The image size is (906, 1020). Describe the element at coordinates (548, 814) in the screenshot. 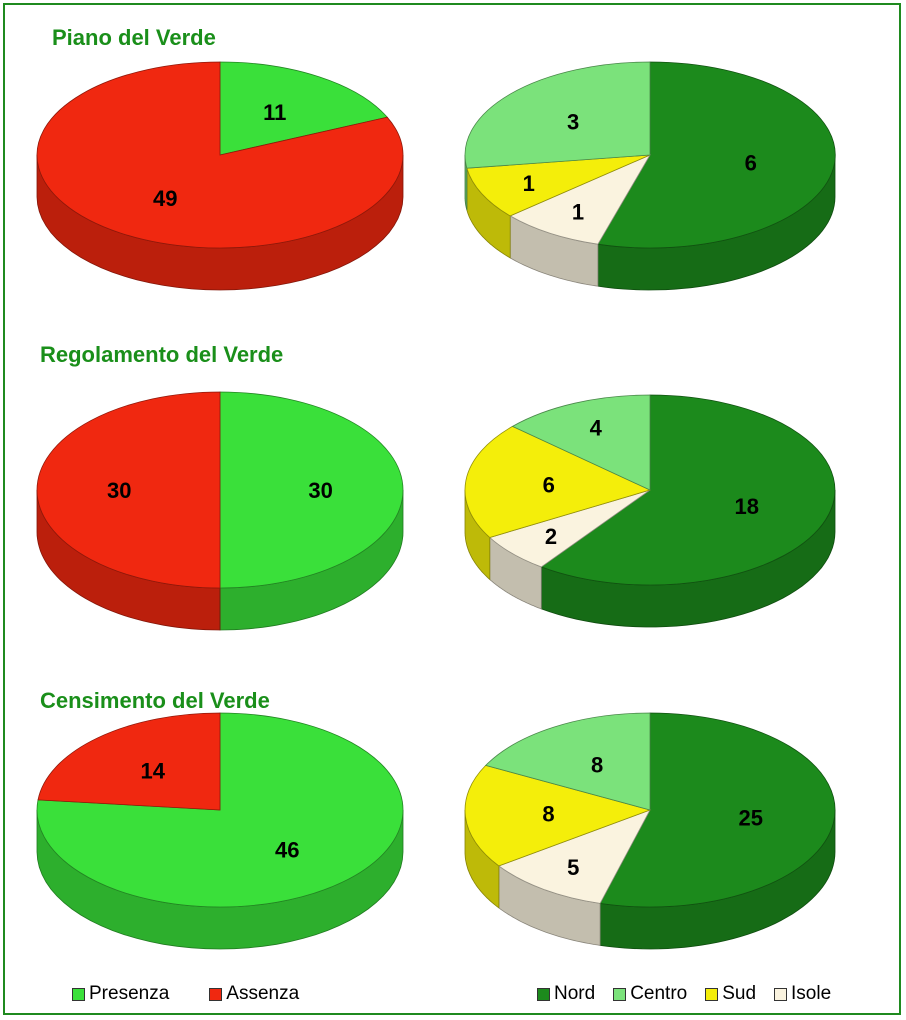

I see `pie-value-label-sud: 8` at that location.